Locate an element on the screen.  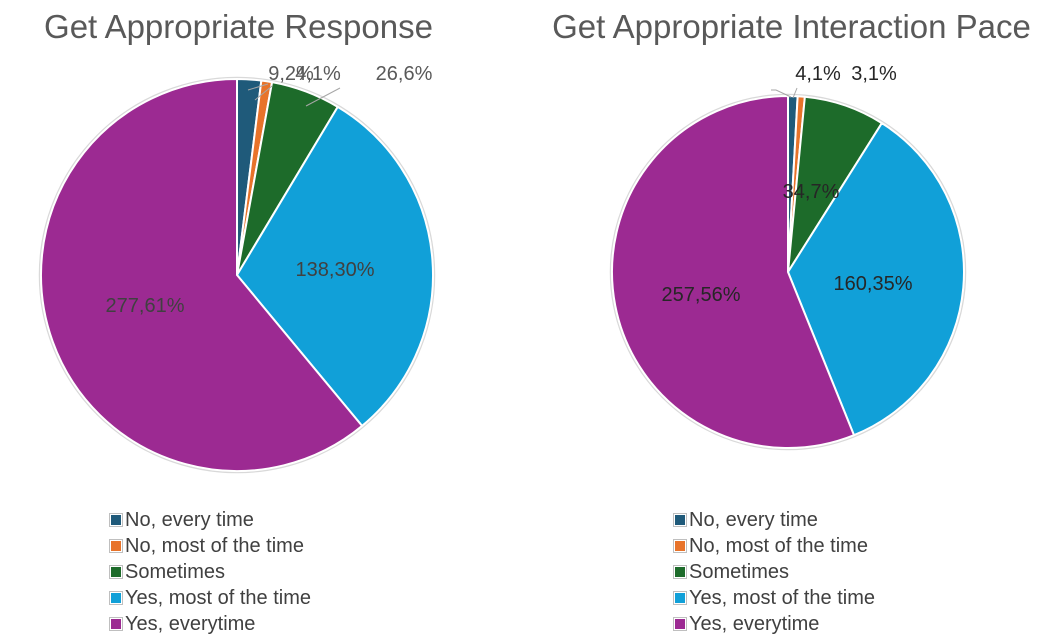
data-label: 26,6% is located at coordinates (404, 74).